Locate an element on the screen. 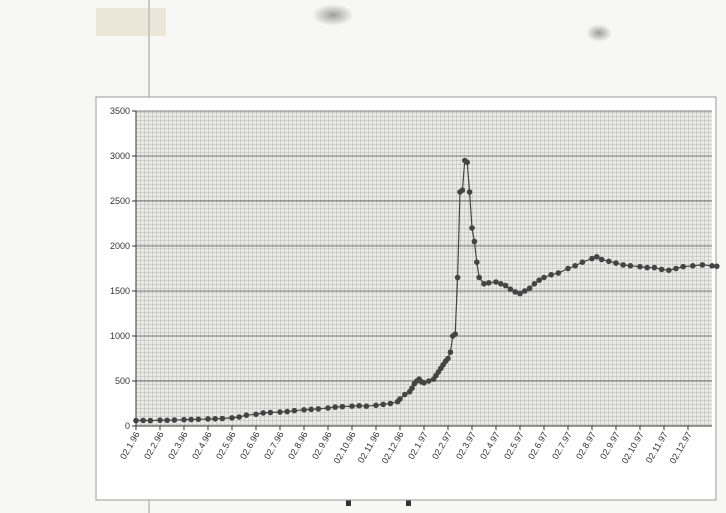 The width and height of the screenshot is (726, 513). y-tick-label: 500 is located at coordinates (122, 381).